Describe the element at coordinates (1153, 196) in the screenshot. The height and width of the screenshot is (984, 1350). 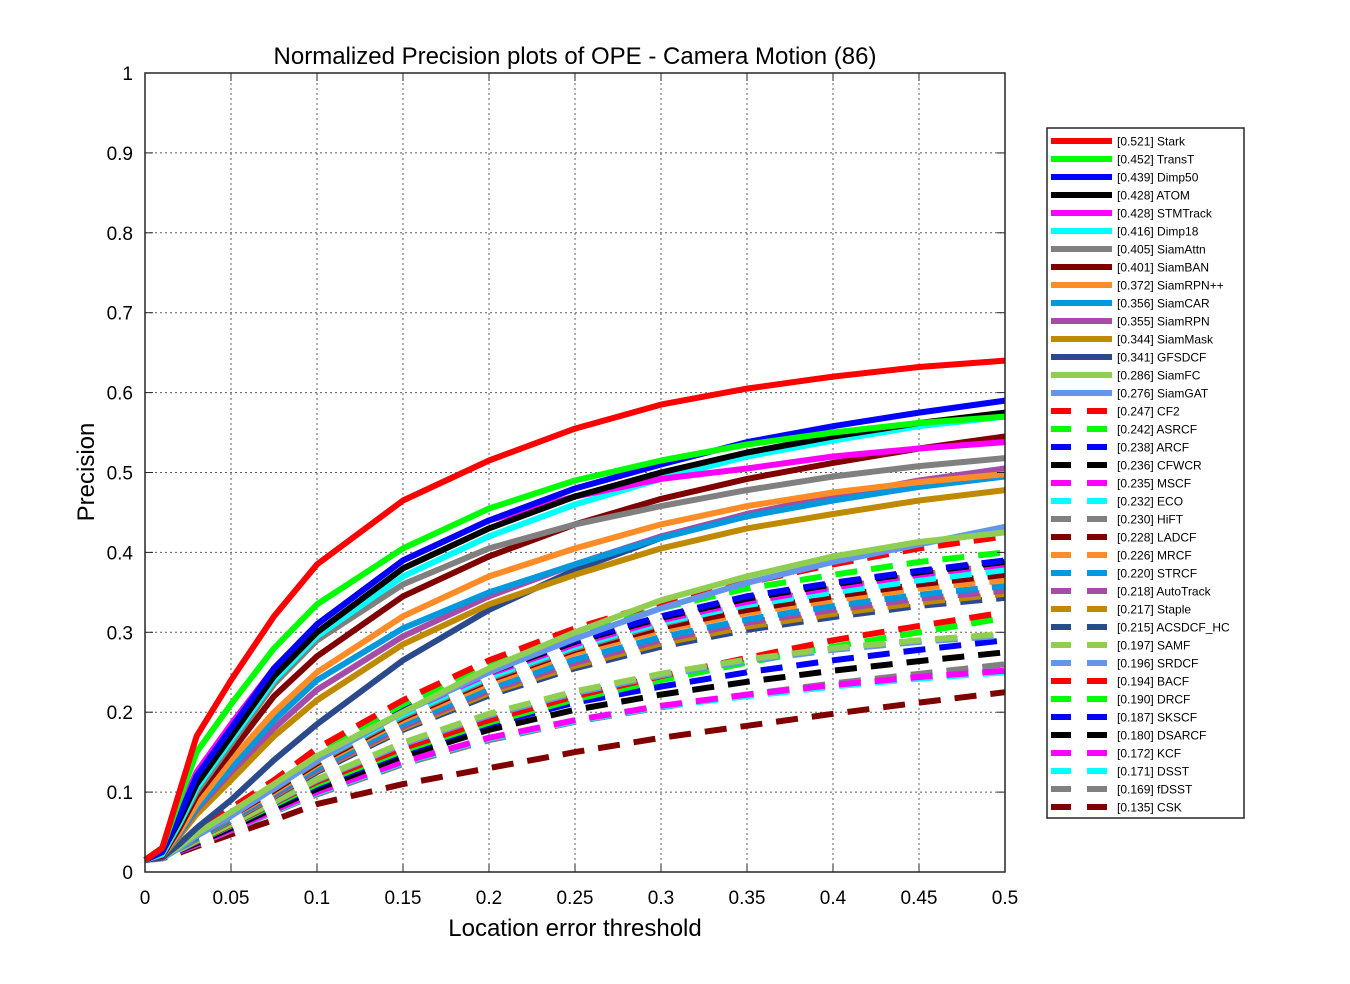
I see `legend-entry-3: [0.428] ATOM` at that location.